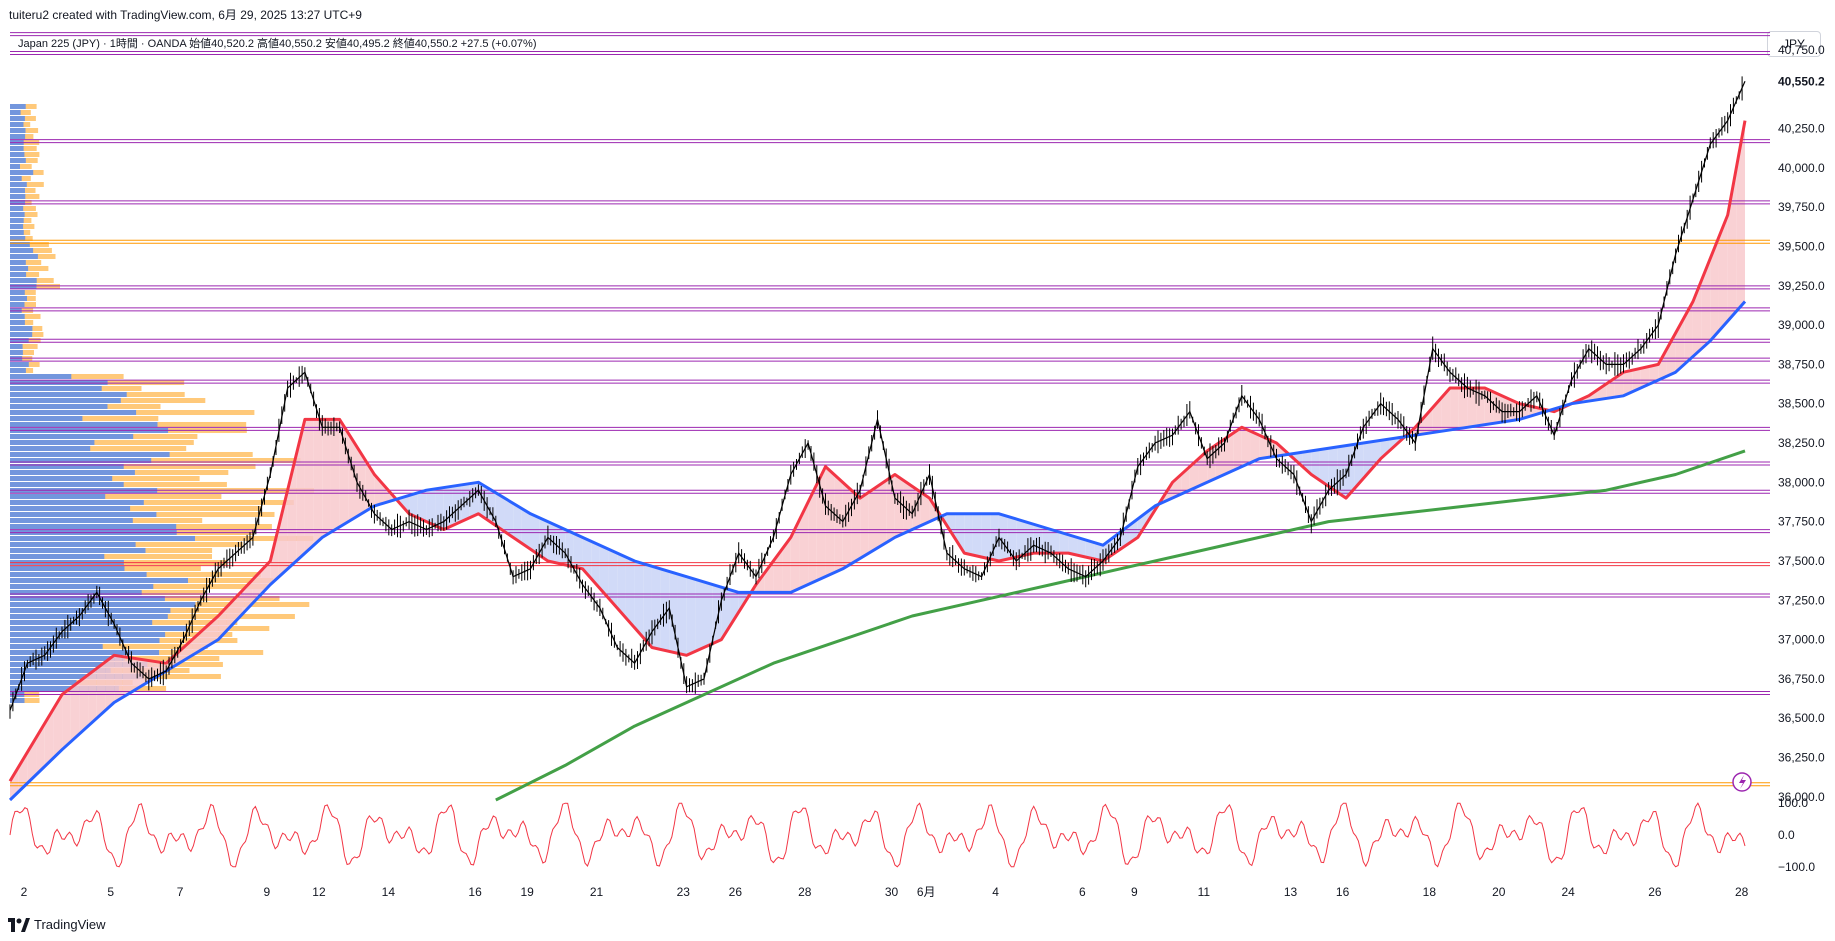 The image size is (1835, 941). I want to click on price-tick-label: 37,750.0, so click(1801, 522).